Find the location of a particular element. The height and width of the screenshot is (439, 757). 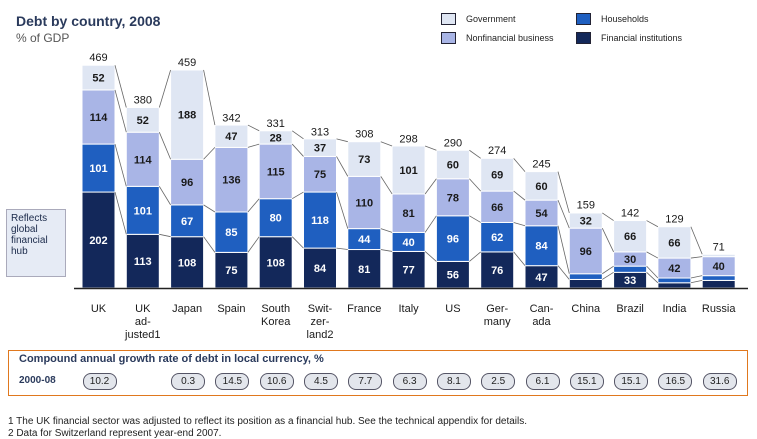

segment-value-label: 32 is located at coordinates (586, 222).